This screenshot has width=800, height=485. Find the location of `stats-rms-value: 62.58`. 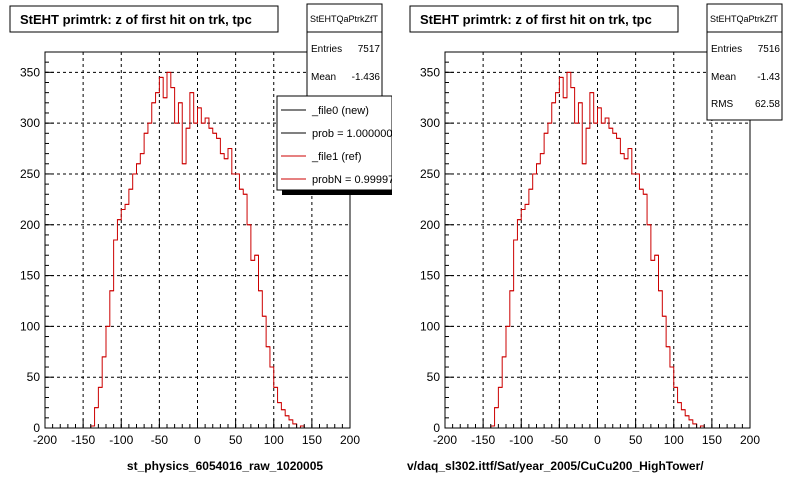

stats-rms-value: 62.58 is located at coordinates (767, 104).